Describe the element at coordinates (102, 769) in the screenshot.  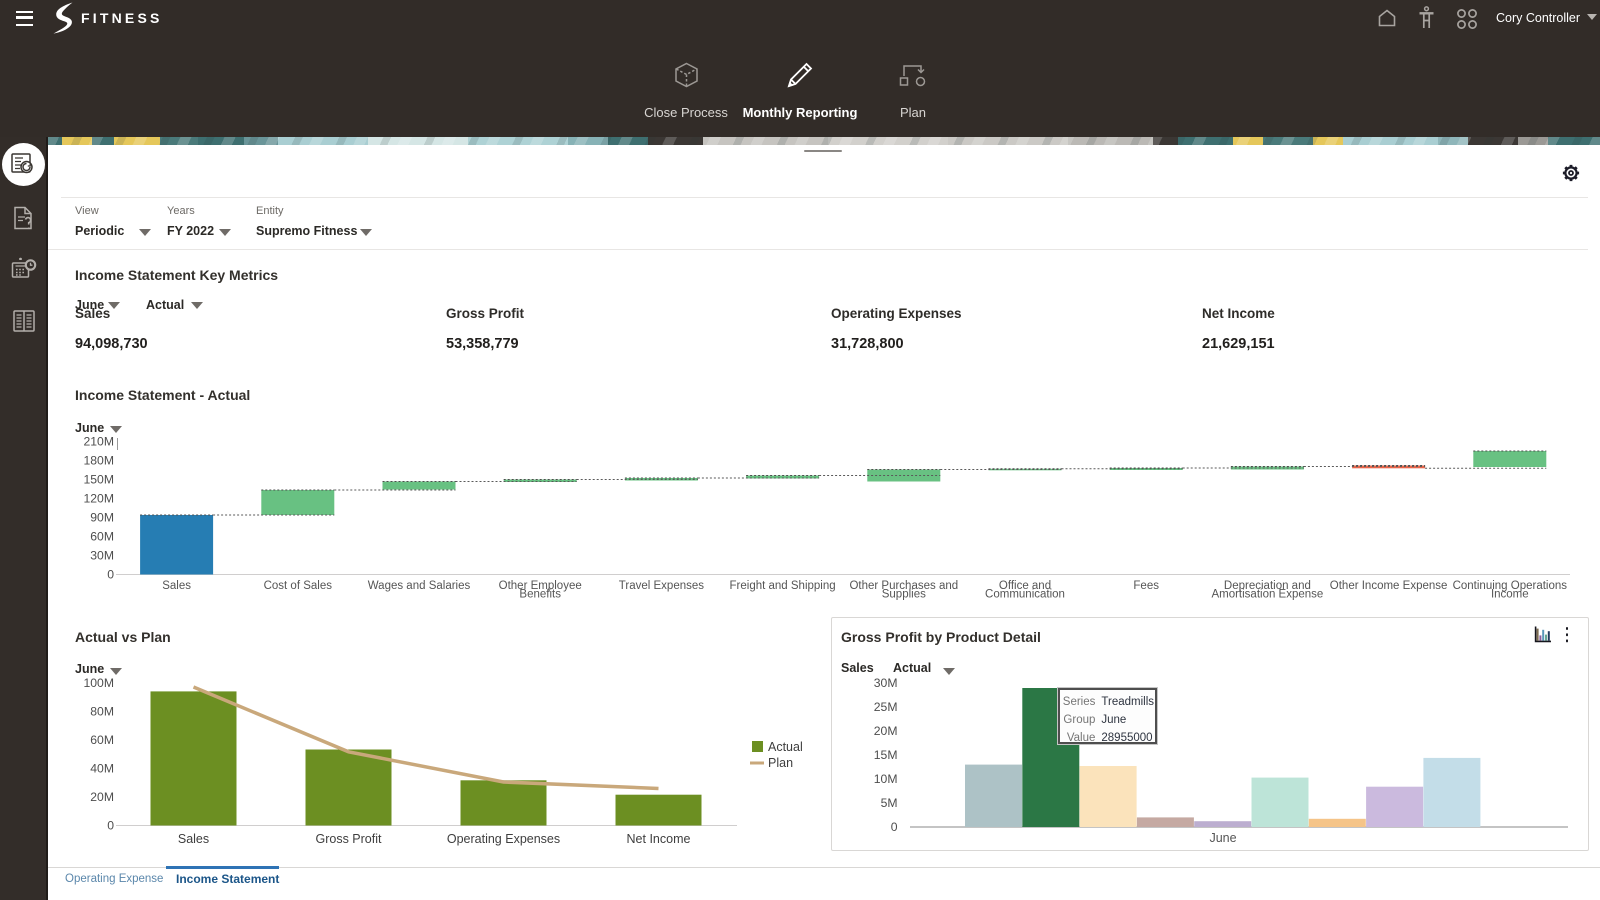
I see `svg-text: 40M` at that location.